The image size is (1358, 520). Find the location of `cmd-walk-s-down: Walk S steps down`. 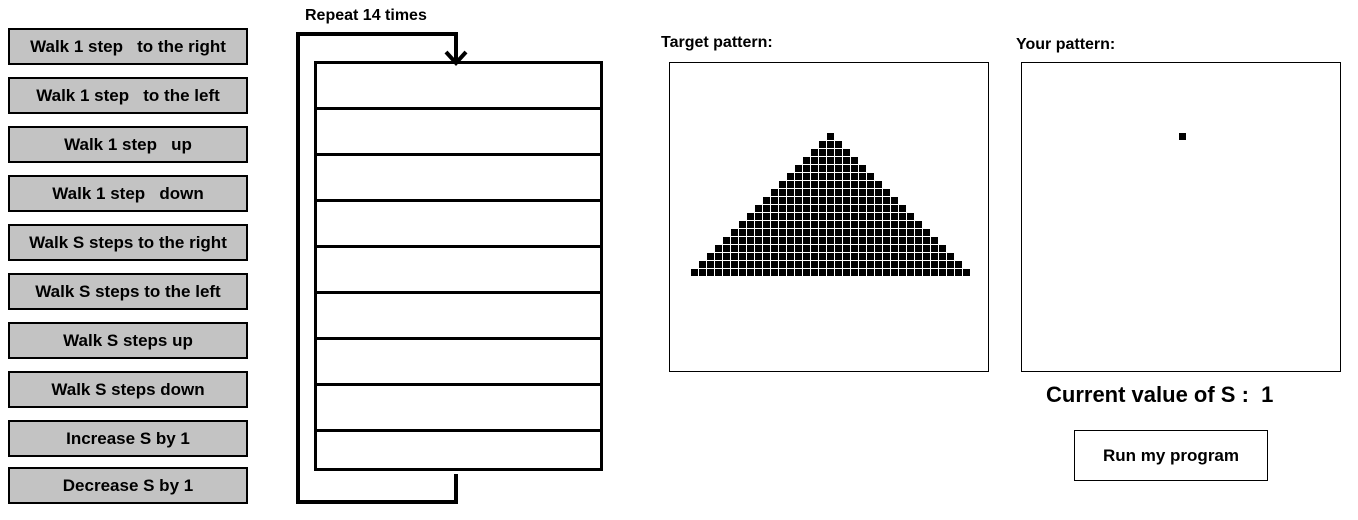

cmd-walk-s-down: Walk S steps down is located at coordinates (128, 389).